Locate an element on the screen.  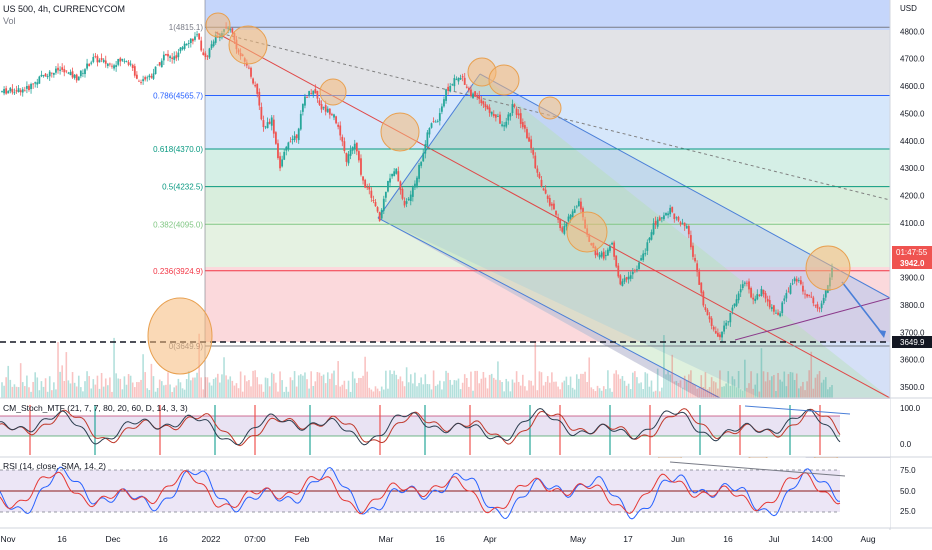
time-tick: Apr is located at coordinates (489, 539).